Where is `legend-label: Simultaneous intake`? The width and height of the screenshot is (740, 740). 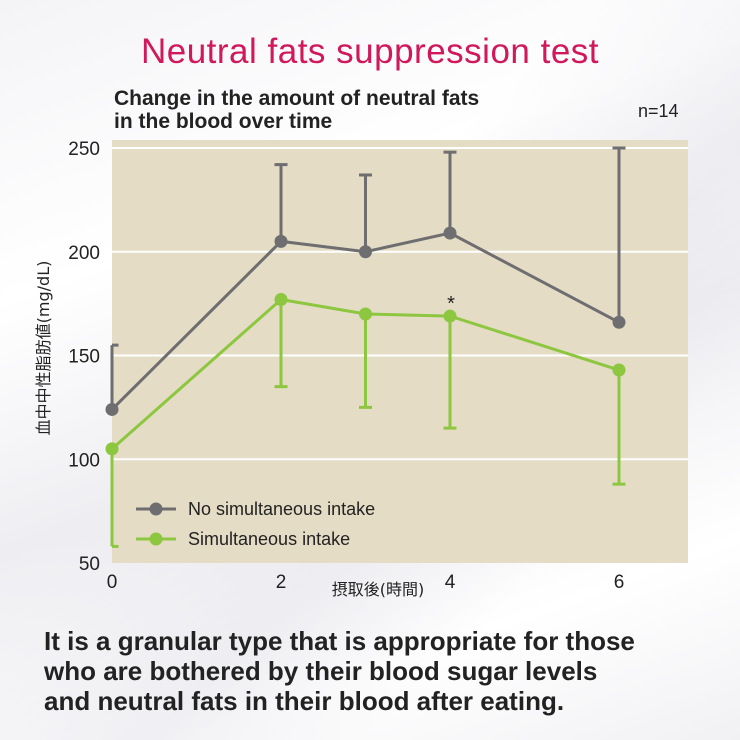 legend-label: Simultaneous intake is located at coordinates (269, 539).